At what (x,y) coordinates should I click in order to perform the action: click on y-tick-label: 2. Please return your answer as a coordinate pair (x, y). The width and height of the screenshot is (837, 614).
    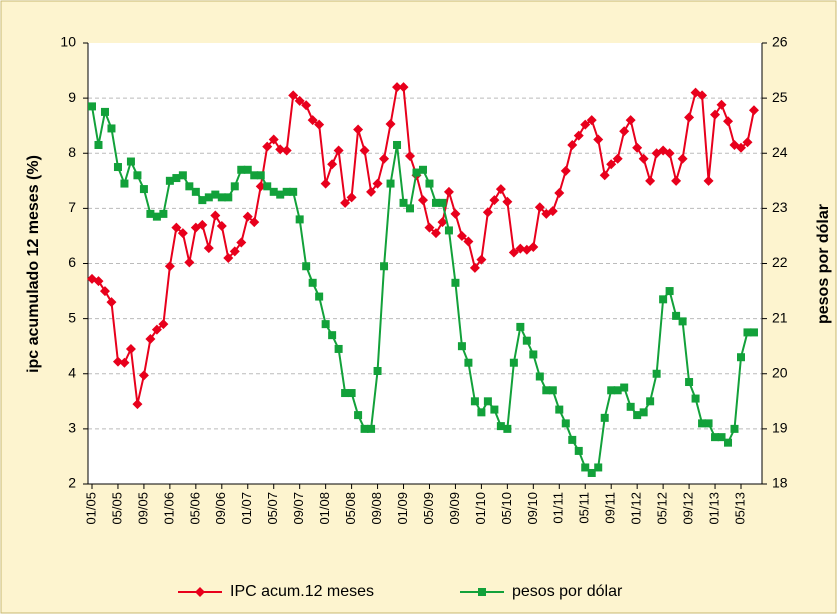
    Looking at the image, I should click on (72, 483).